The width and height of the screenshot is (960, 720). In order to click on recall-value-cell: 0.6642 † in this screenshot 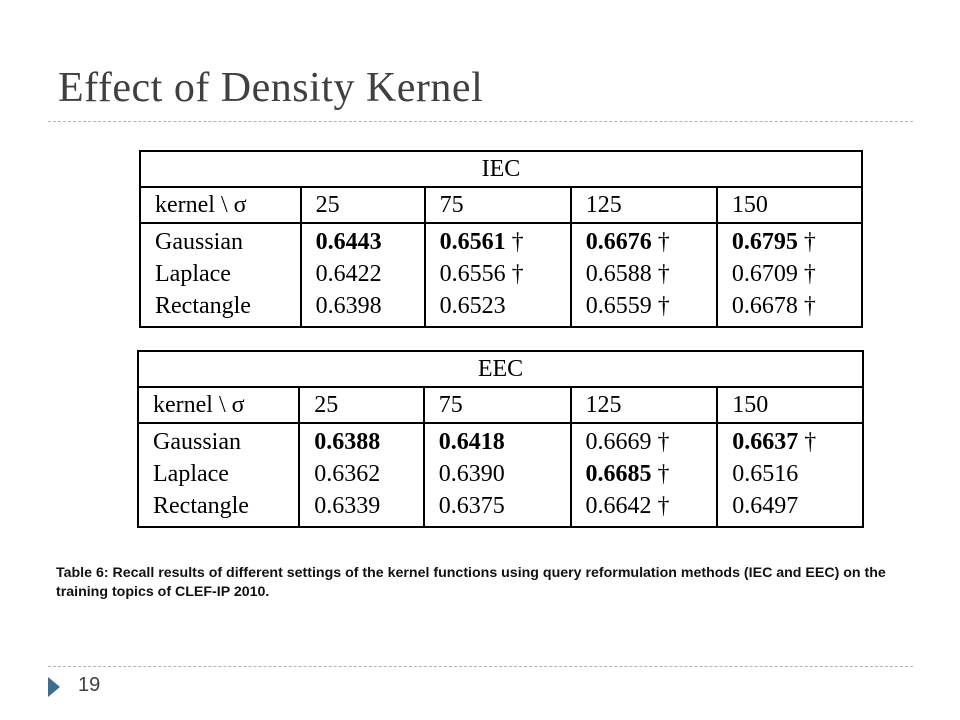, I will do `click(643, 508)`.